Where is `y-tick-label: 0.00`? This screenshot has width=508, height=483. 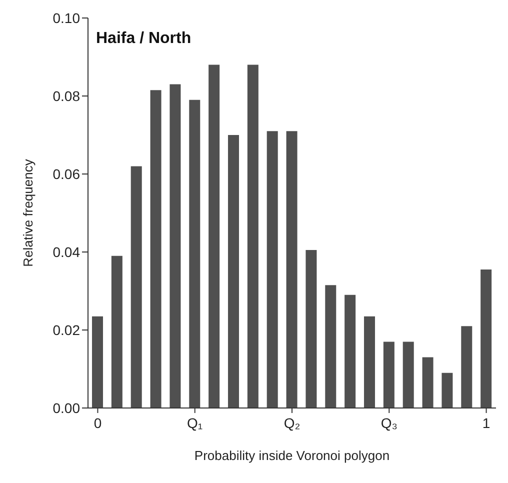
y-tick-label: 0.00 is located at coordinates (66, 408).